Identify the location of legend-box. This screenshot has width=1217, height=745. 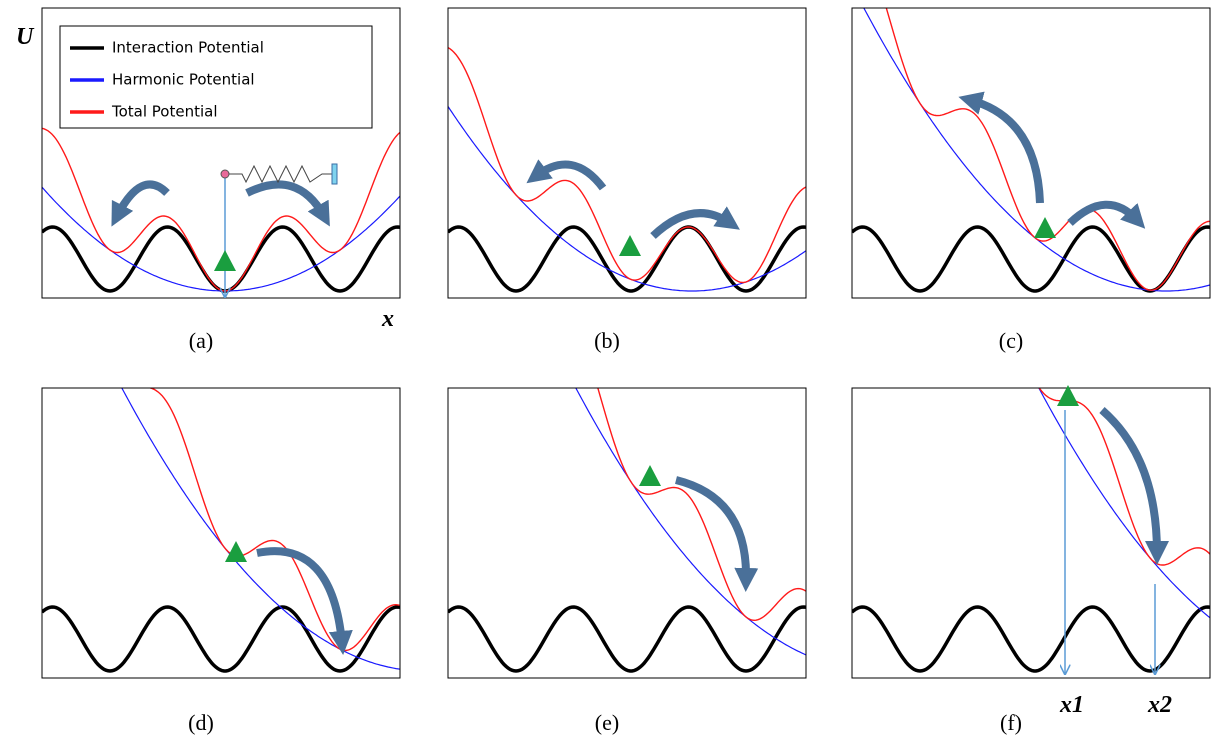
(216, 77).